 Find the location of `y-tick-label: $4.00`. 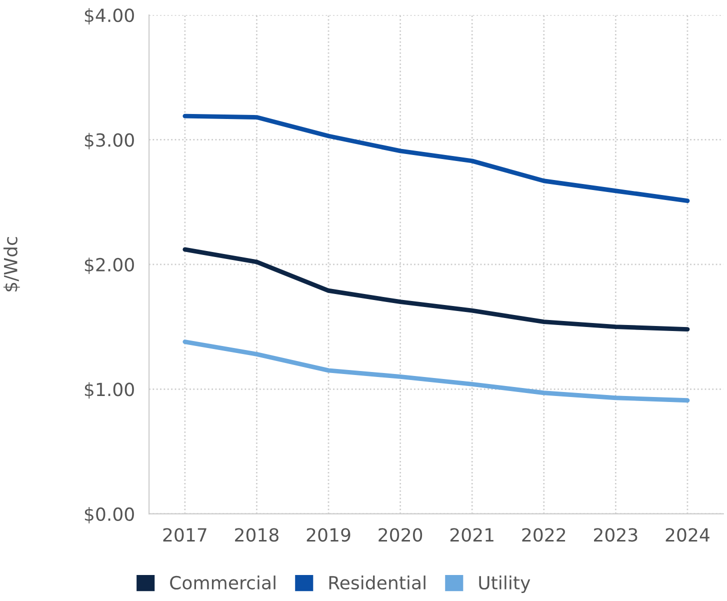

y-tick-label: $4.00 is located at coordinates (109, 16).